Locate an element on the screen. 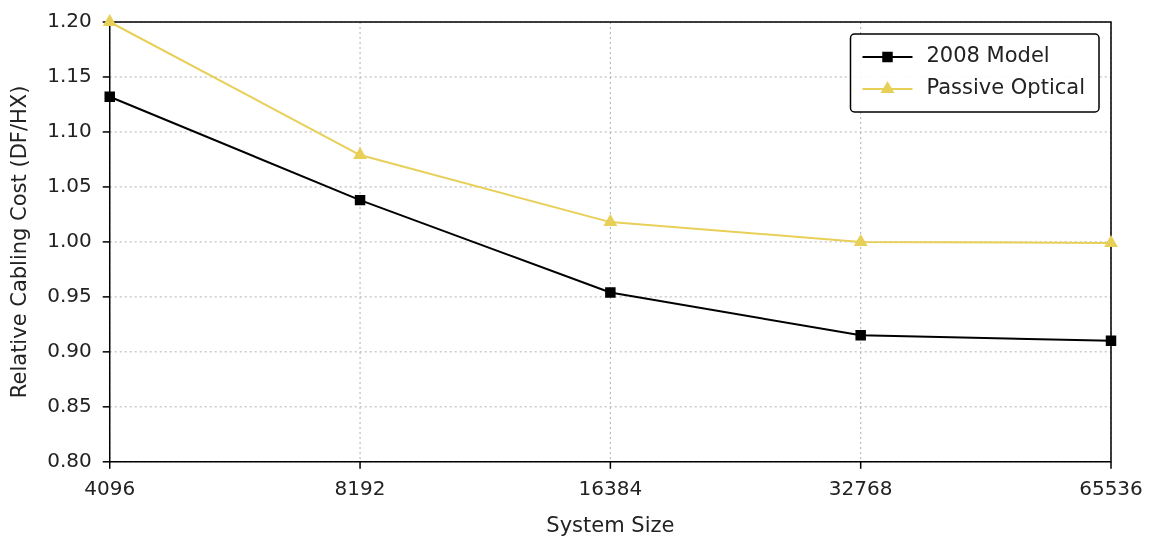  x-axis-title: System Size is located at coordinates (610, 524).